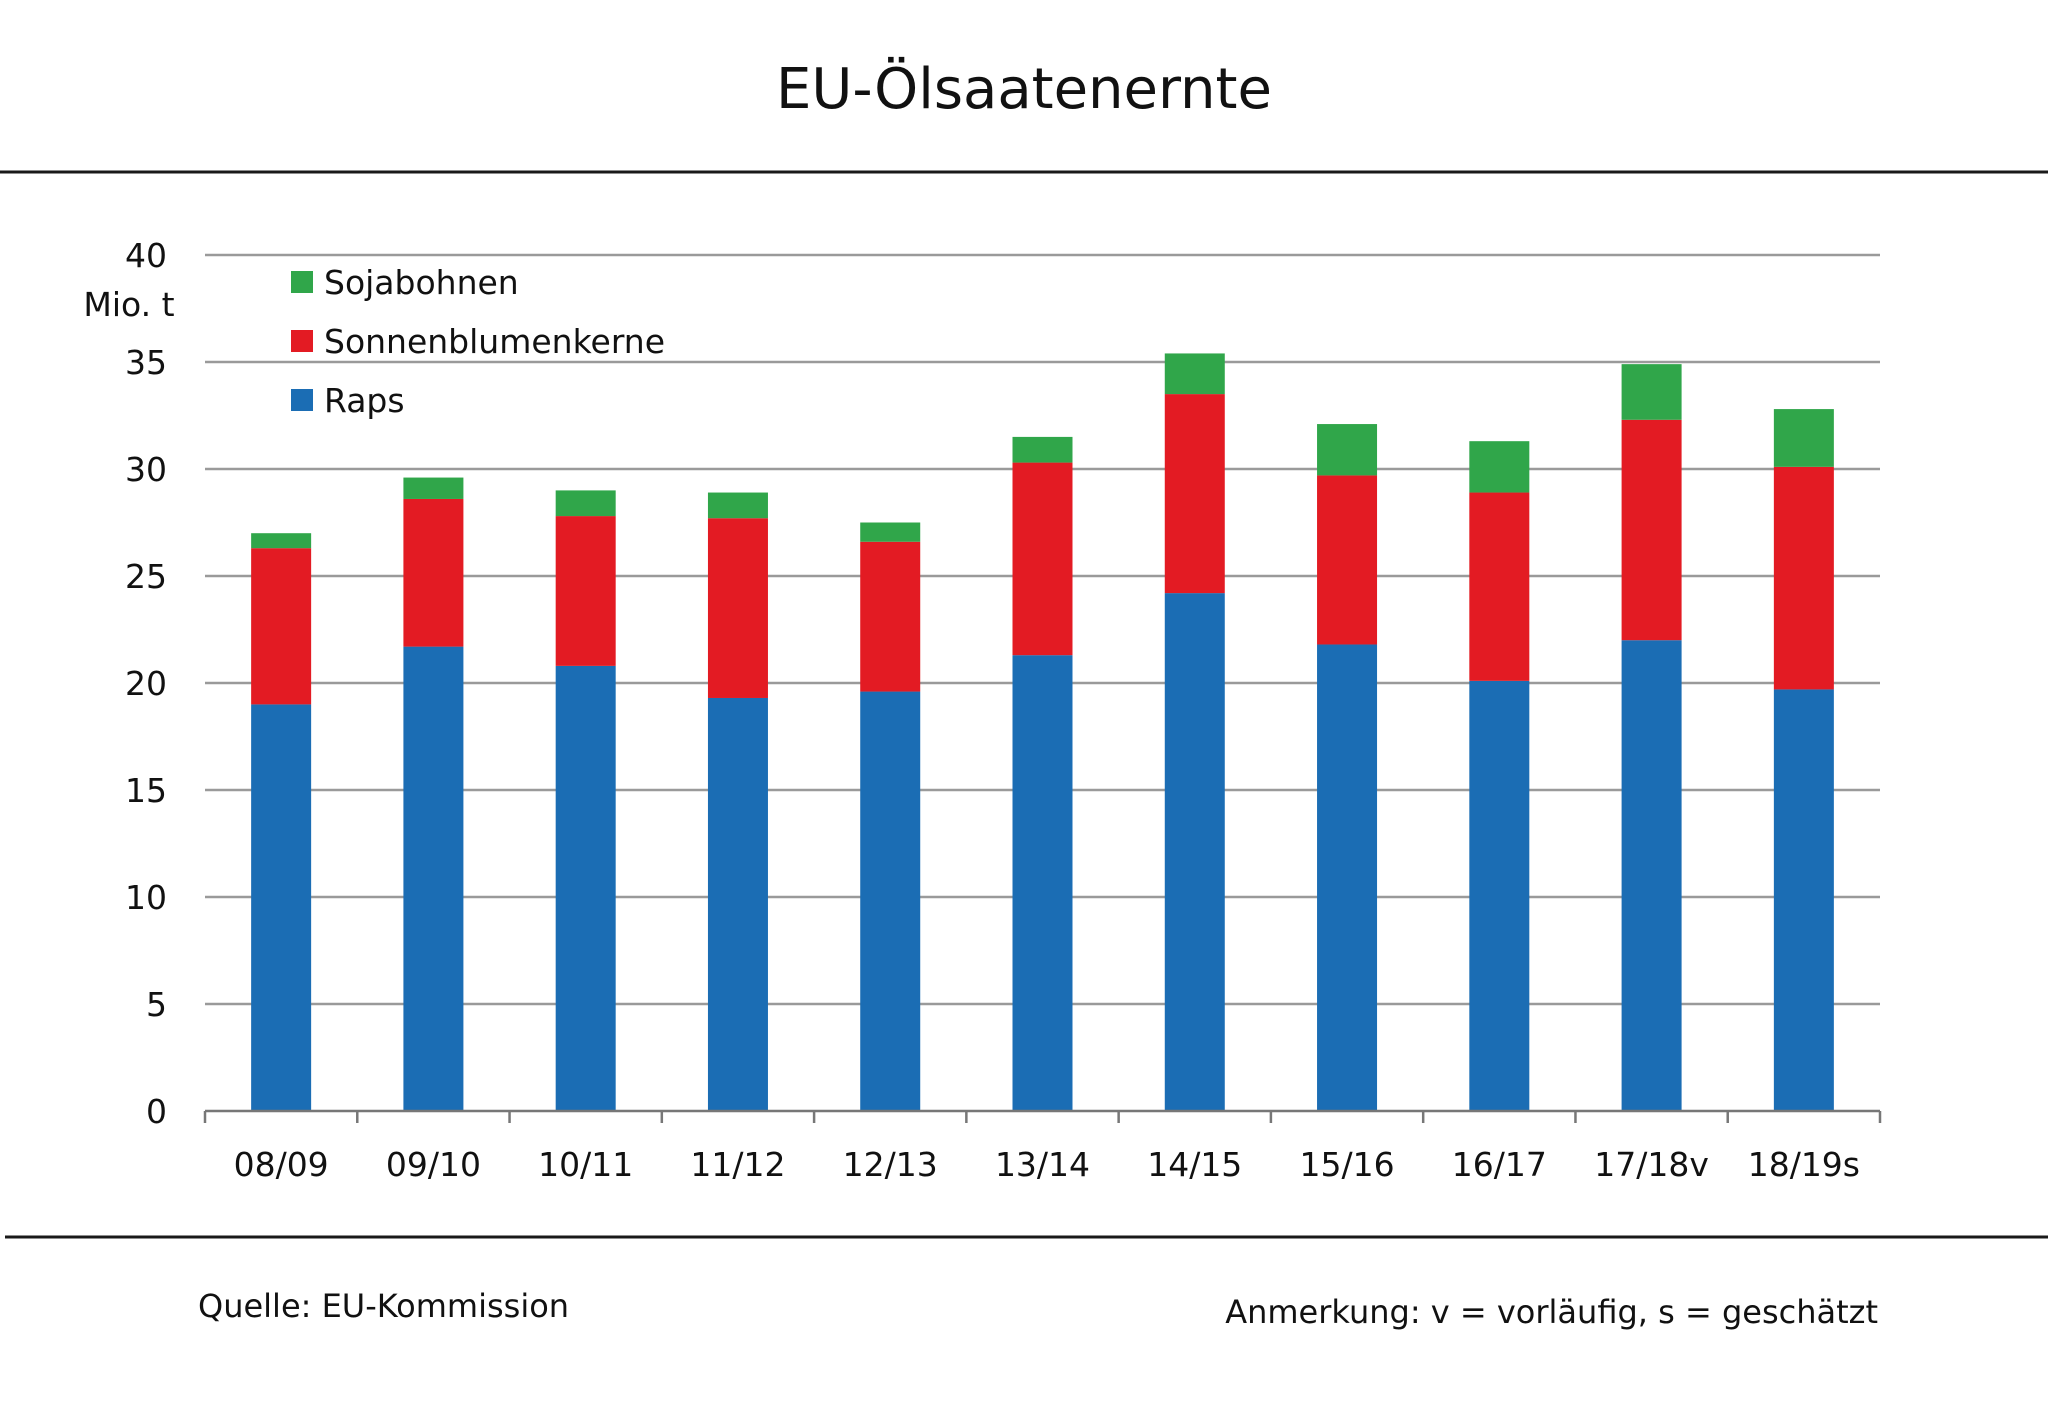 This screenshot has height=1403, width=2048. What do you see at coordinates (585, 1164) in the screenshot?
I see `x-tick-label: 10/11` at bounding box center [585, 1164].